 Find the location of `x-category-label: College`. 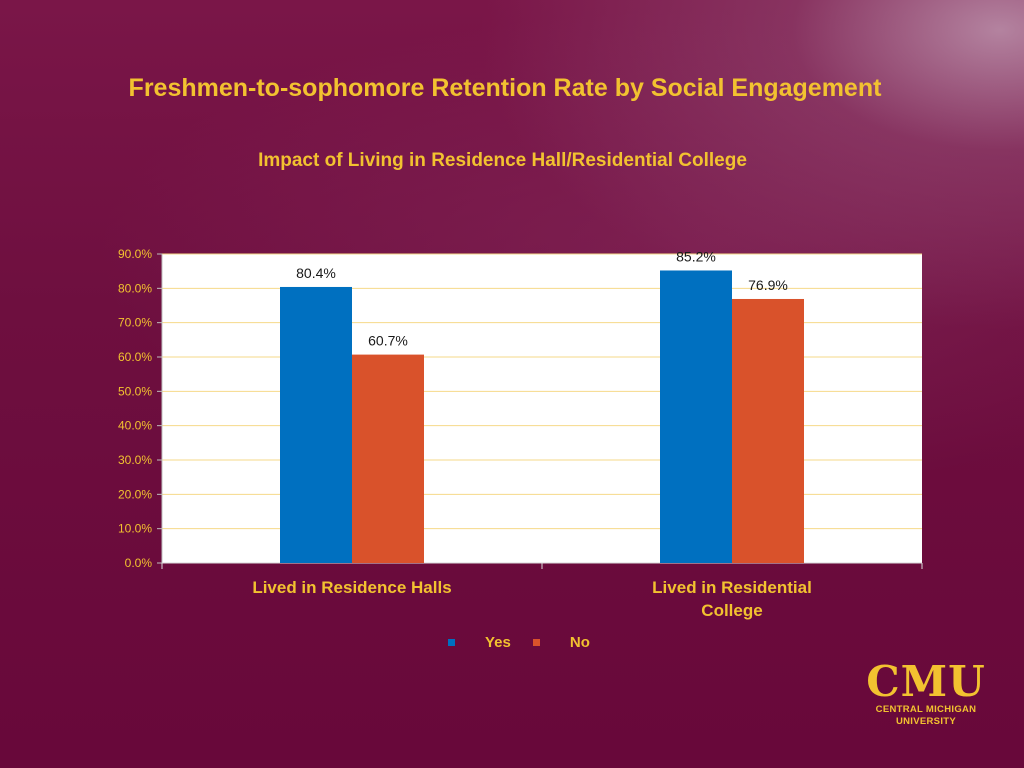

x-category-label: College is located at coordinates (731, 610).